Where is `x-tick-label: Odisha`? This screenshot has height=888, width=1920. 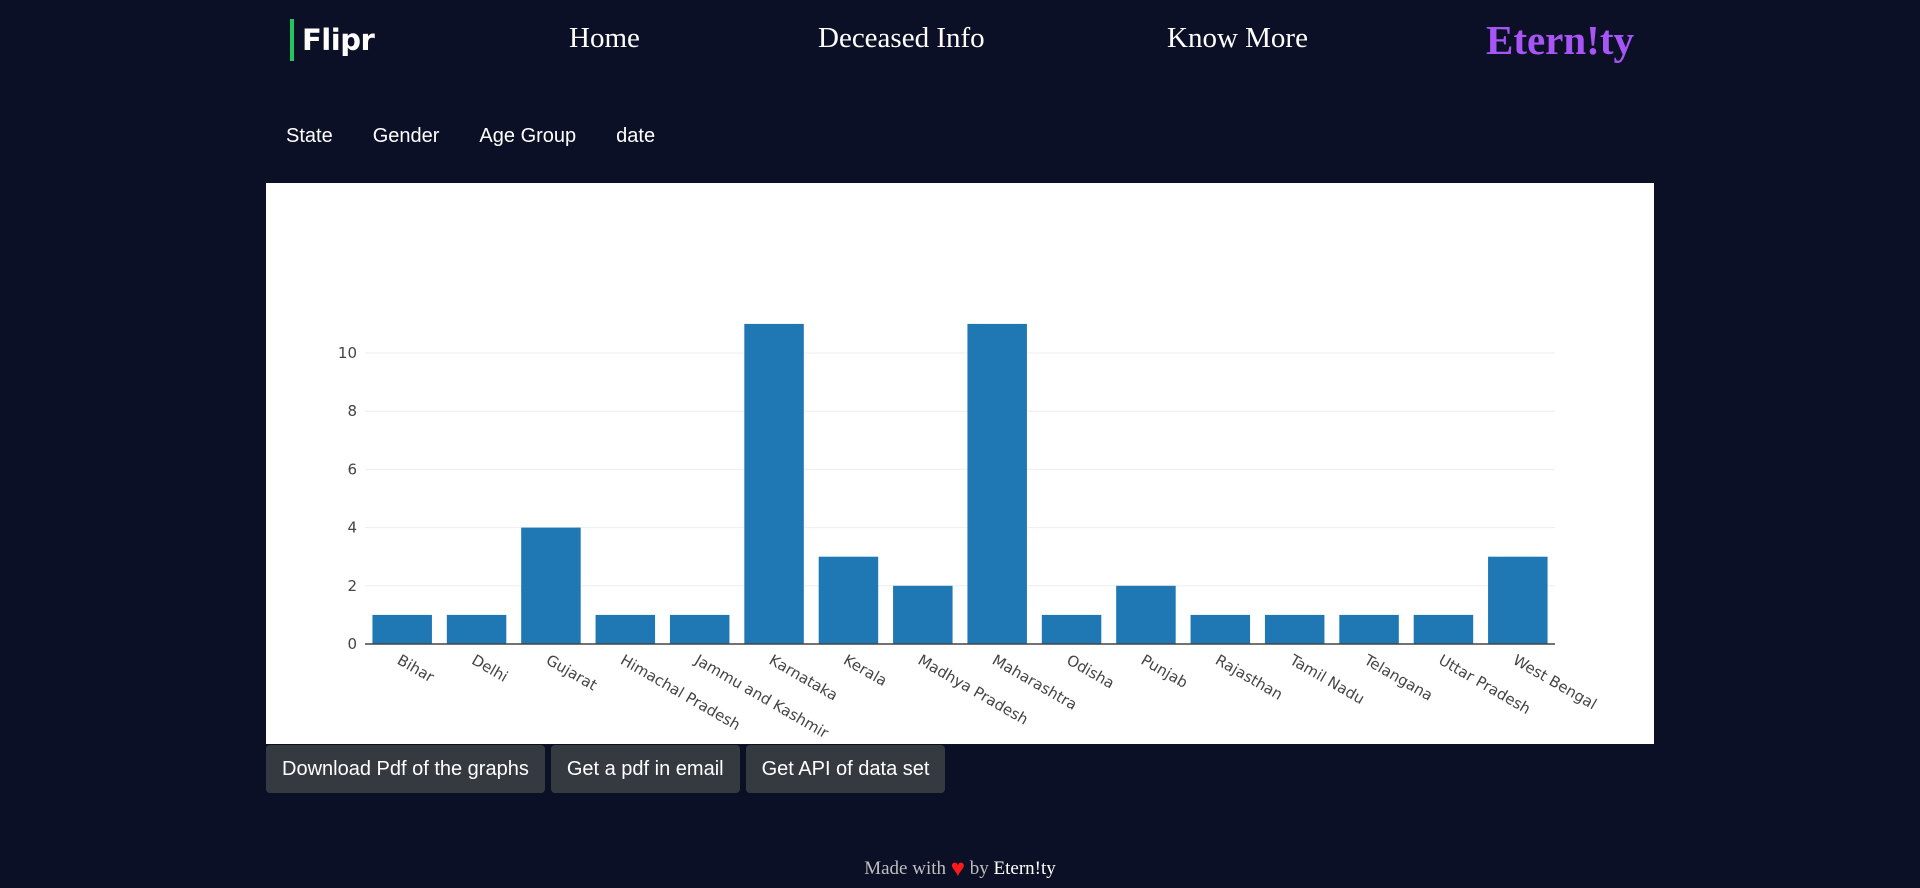
x-tick-label: Odisha is located at coordinates (1091, 672).